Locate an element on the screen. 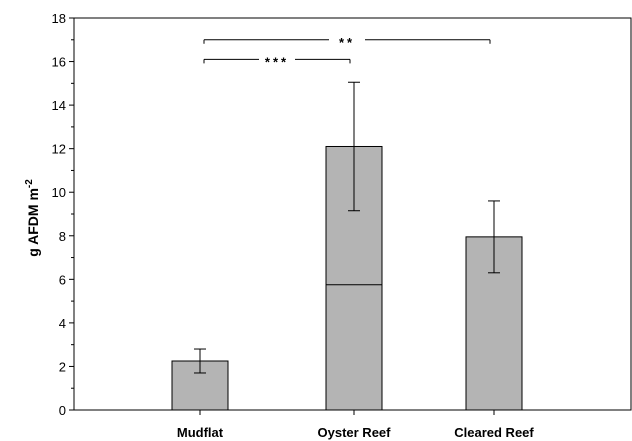  y-tick-label: 4 is located at coordinates (62, 323).